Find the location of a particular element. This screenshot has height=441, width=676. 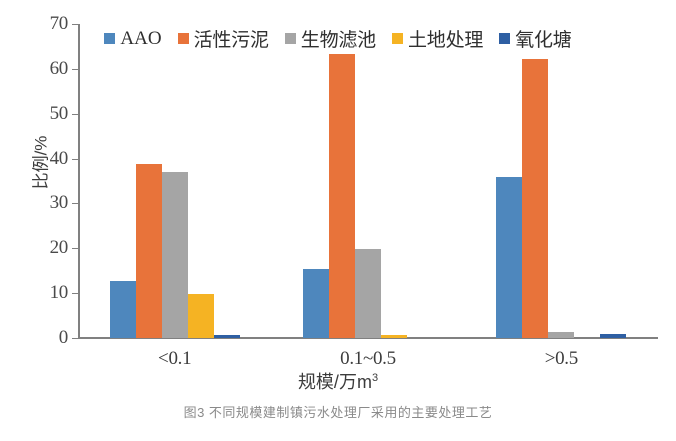

y-tick-label: 70 is located at coordinates (59, 23).